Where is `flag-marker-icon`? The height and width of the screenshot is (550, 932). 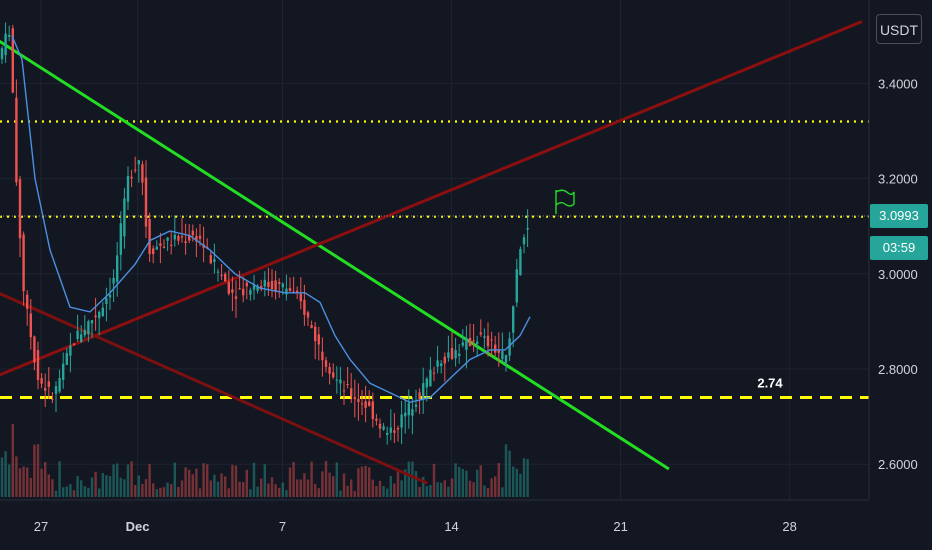 flag-marker-icon is located at coordinates (565, 201).